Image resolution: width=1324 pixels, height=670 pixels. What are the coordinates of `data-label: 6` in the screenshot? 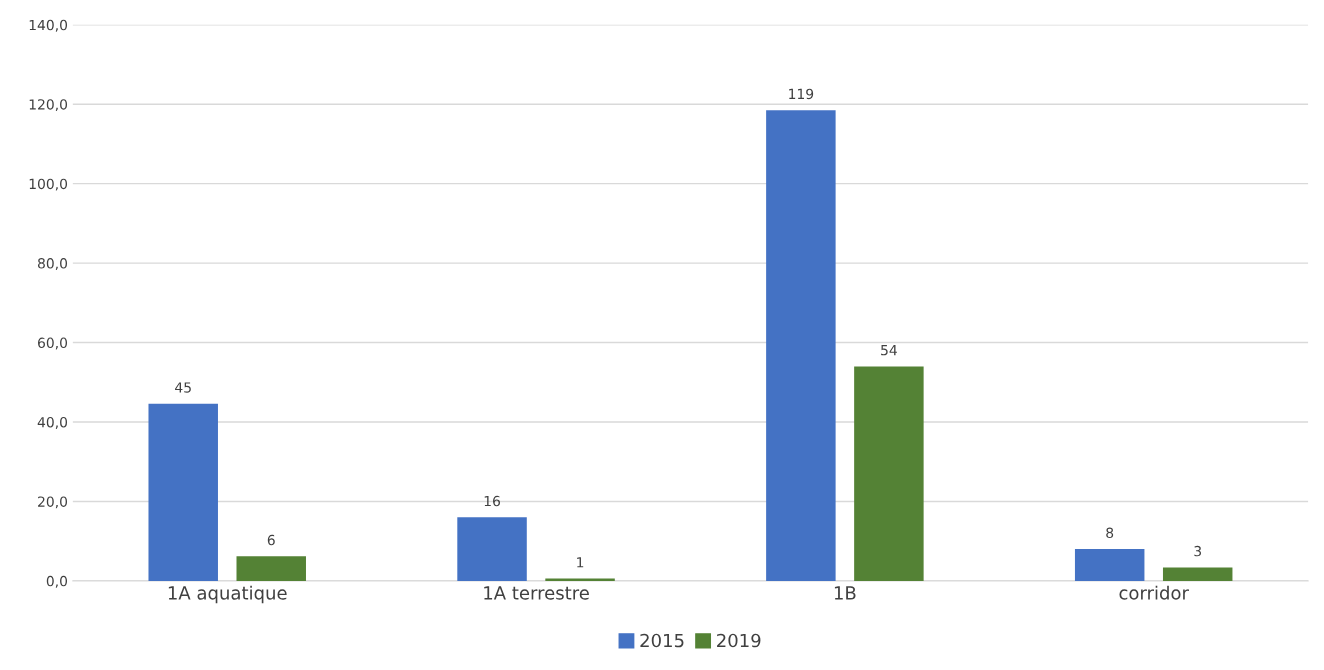 It's located at (271, 540).